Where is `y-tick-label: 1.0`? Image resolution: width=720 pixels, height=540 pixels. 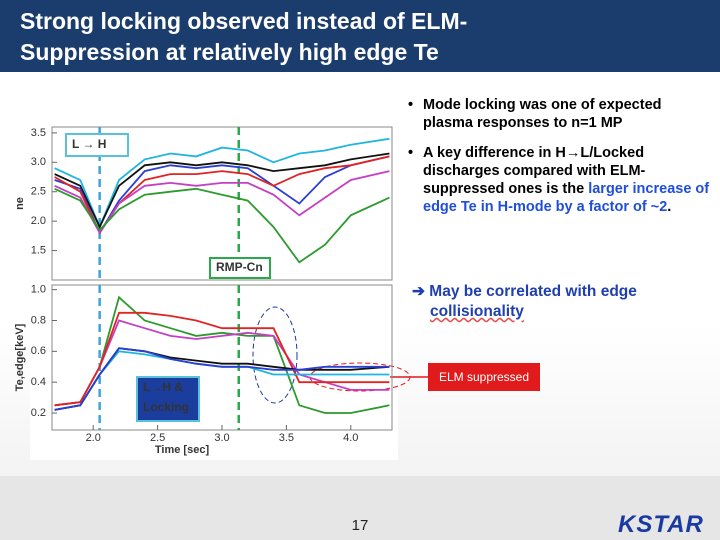
y-tick-label: 1.0 is located at coordinates (38, 290).